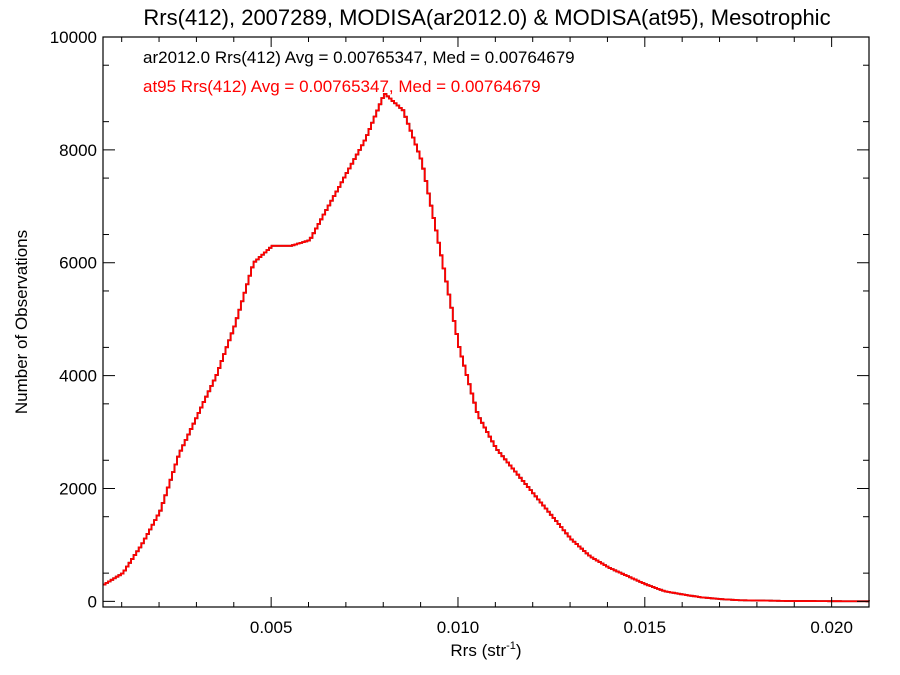  I want to click on x-tick-label: 0.020, so click(831, 627).